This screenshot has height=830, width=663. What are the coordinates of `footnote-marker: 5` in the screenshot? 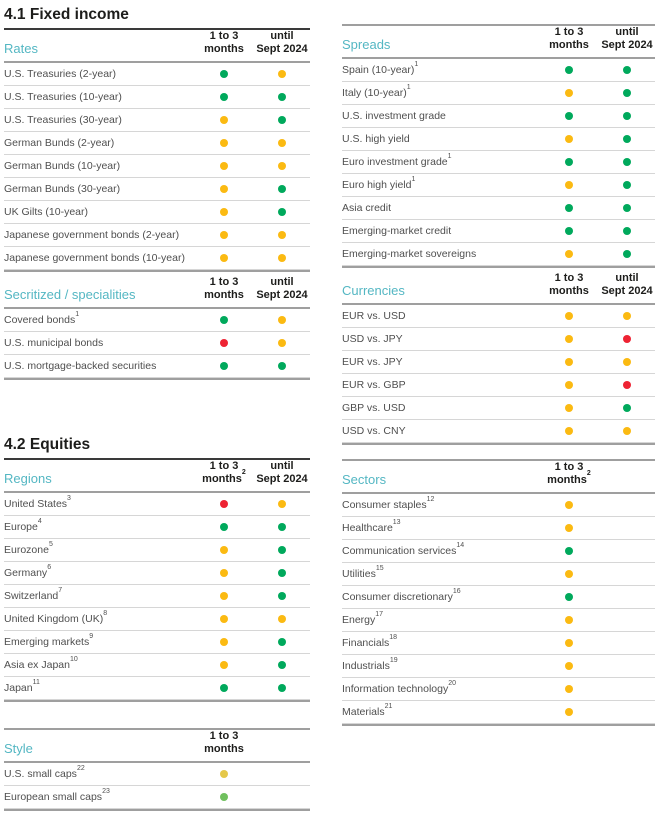 It's located at (50, 544).